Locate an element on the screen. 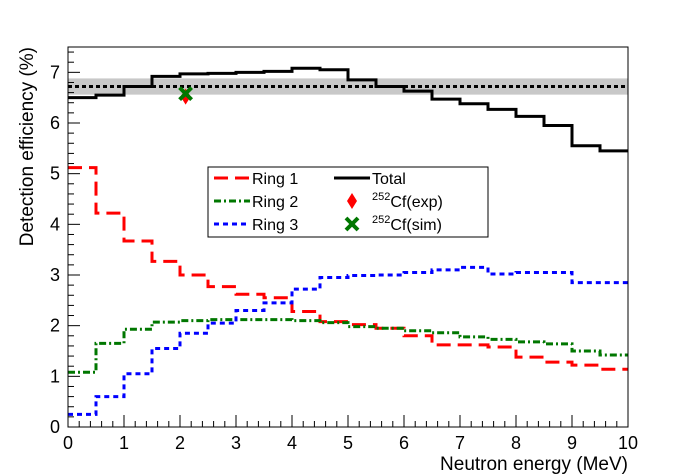 The image size is (698, 475). x-tick-label: 4 is located at coordinates (292, 443).